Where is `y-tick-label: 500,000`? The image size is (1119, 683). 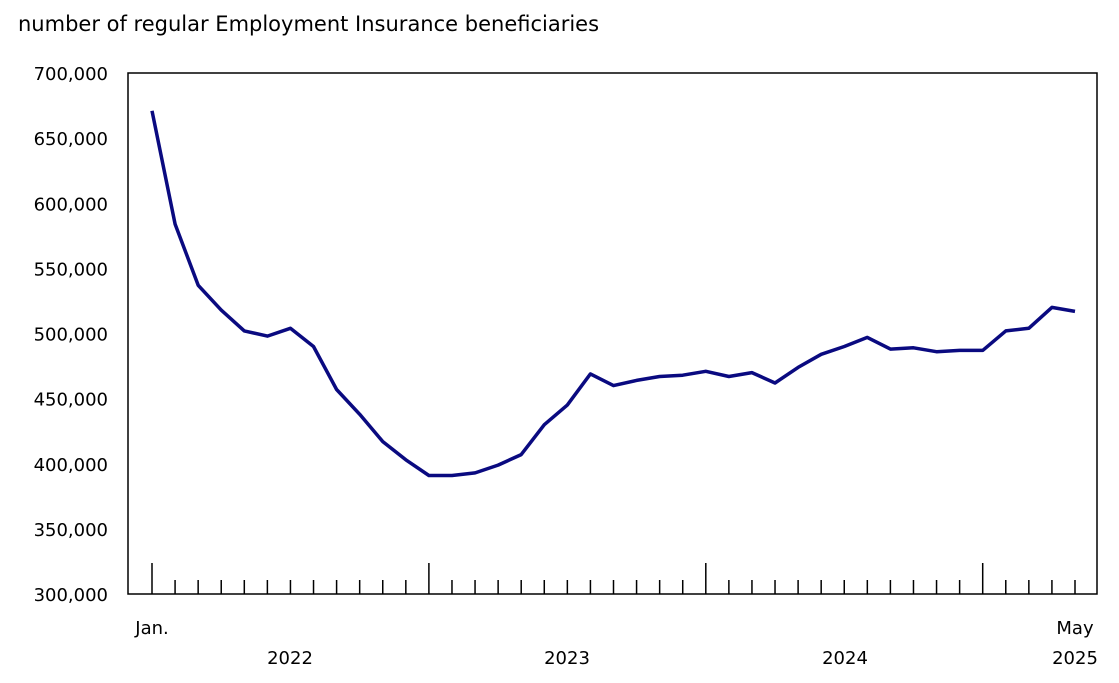
y-tick-label: 500,000 is located at coordinates (71, 335).